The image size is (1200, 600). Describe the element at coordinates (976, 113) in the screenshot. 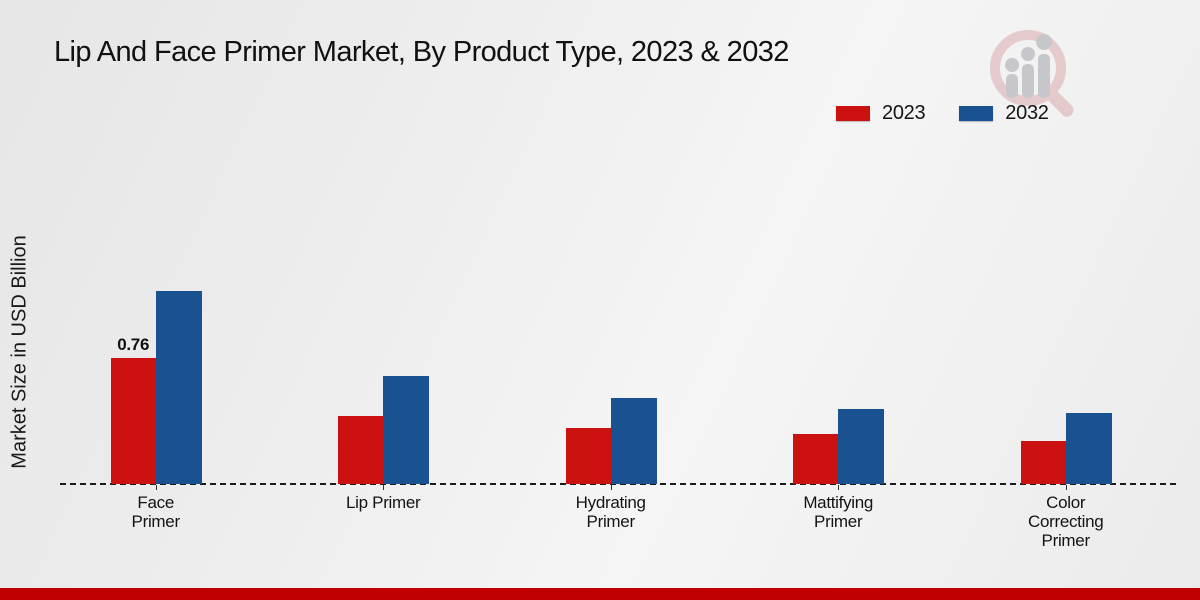

I see `legend-swatch-2032` at that location.